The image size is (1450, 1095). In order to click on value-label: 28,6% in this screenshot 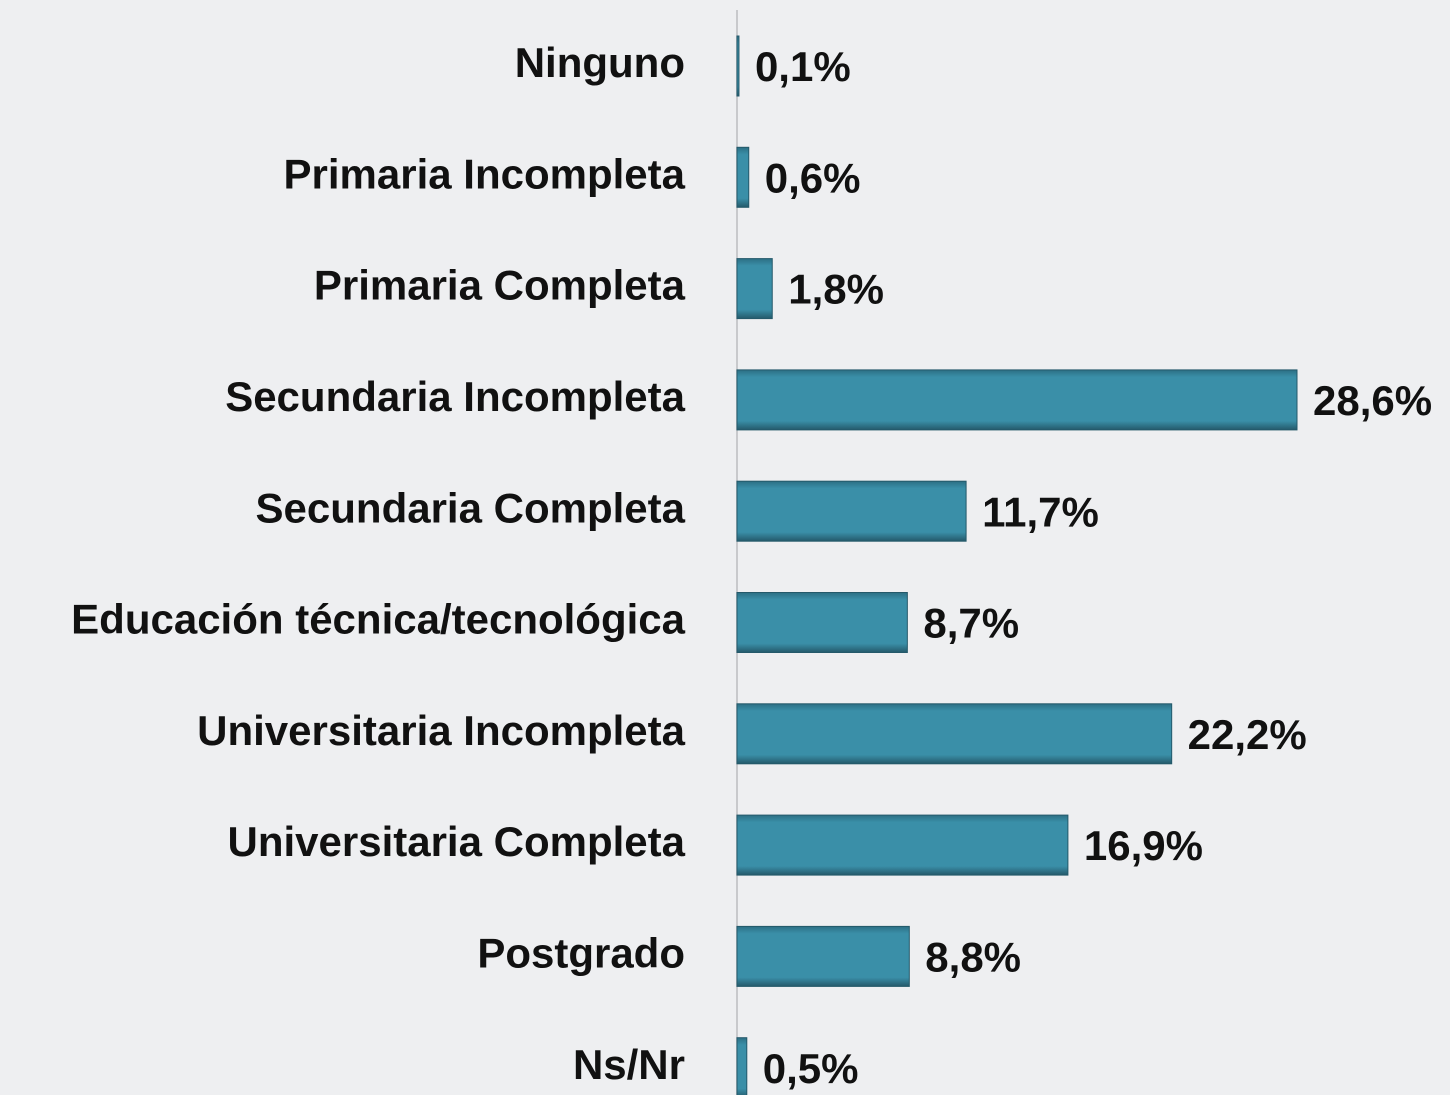, I will do `click(1372, 400)`.